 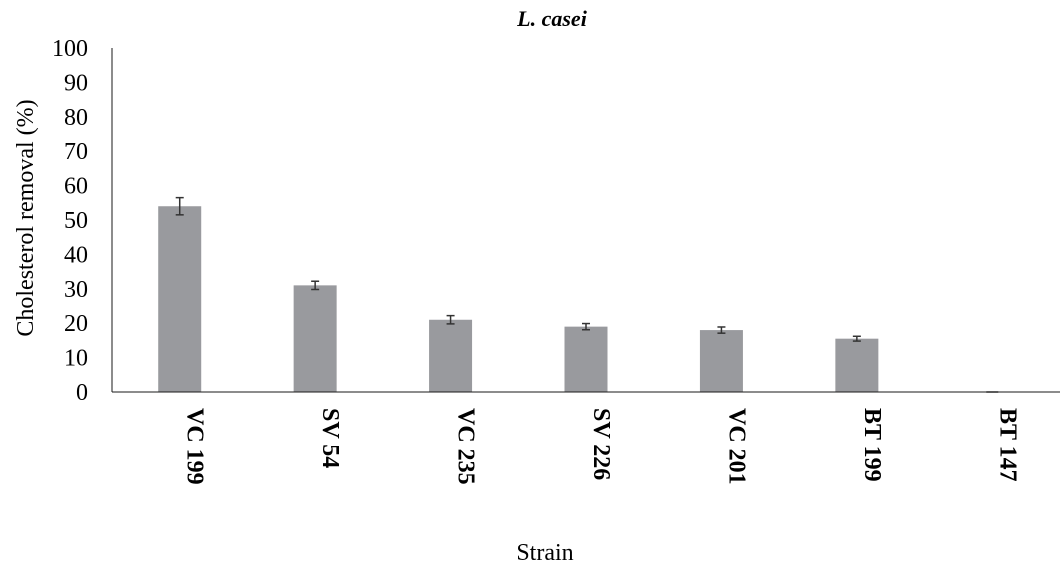 What do you see at coordinates (544, 552) in the screenshot?
I see `x-axis-label: Strain` at bounding box center [544, 552].